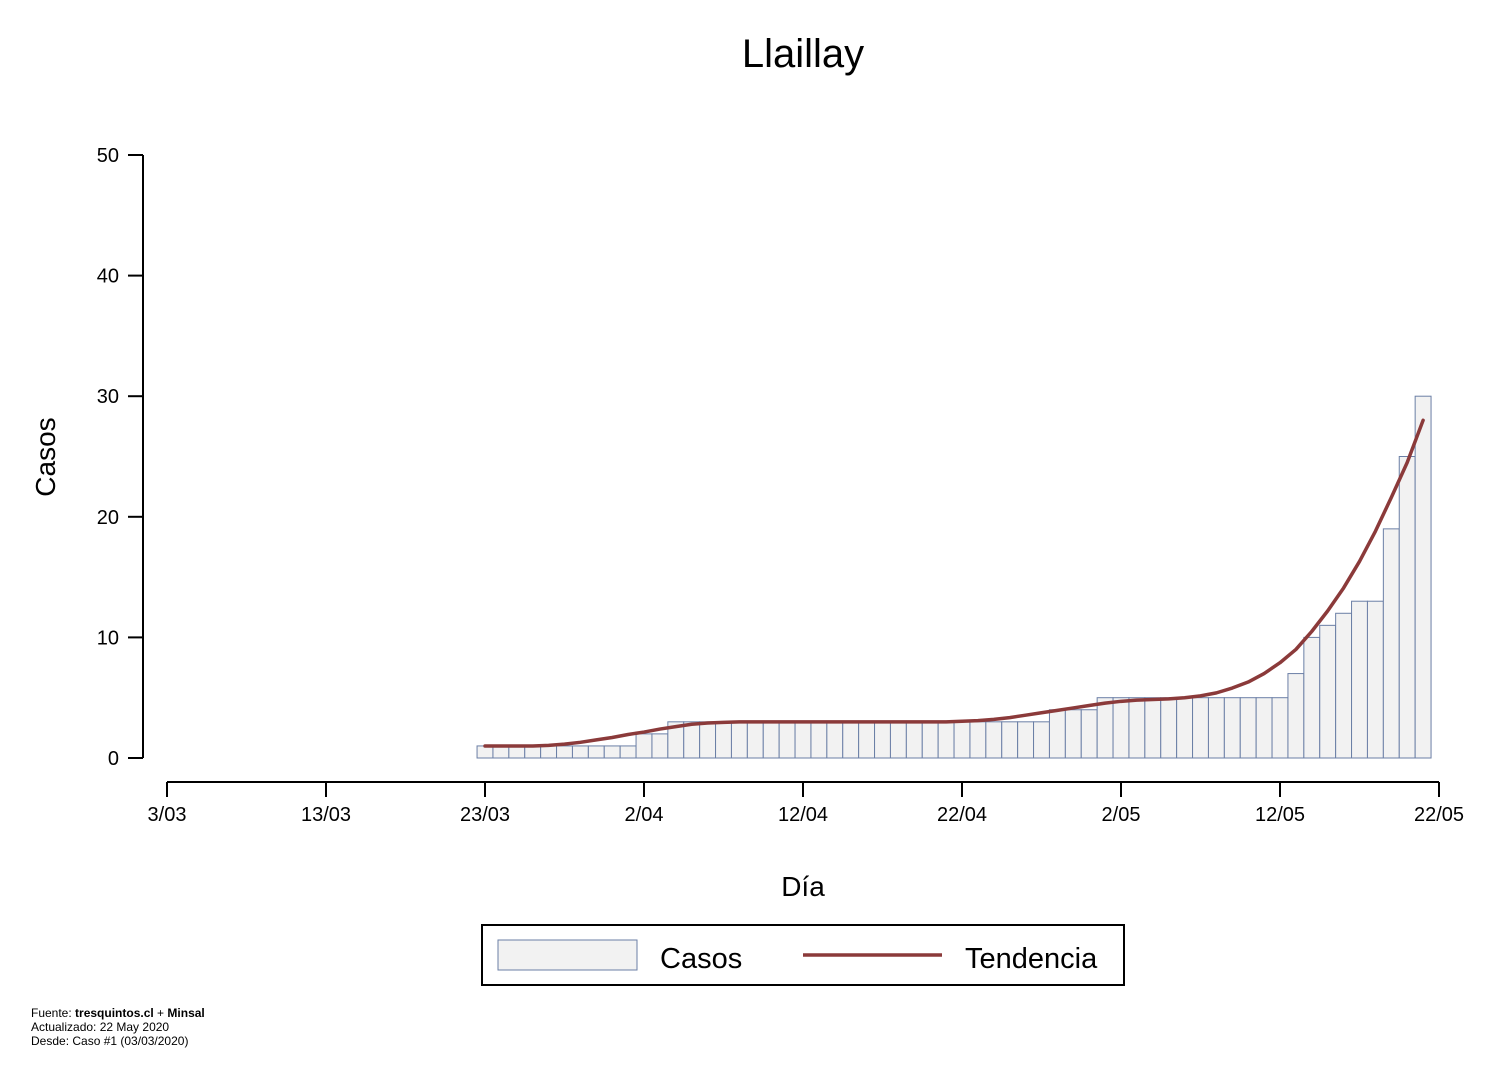  I want to click on y-tick-label: 30, so click(108, 397).